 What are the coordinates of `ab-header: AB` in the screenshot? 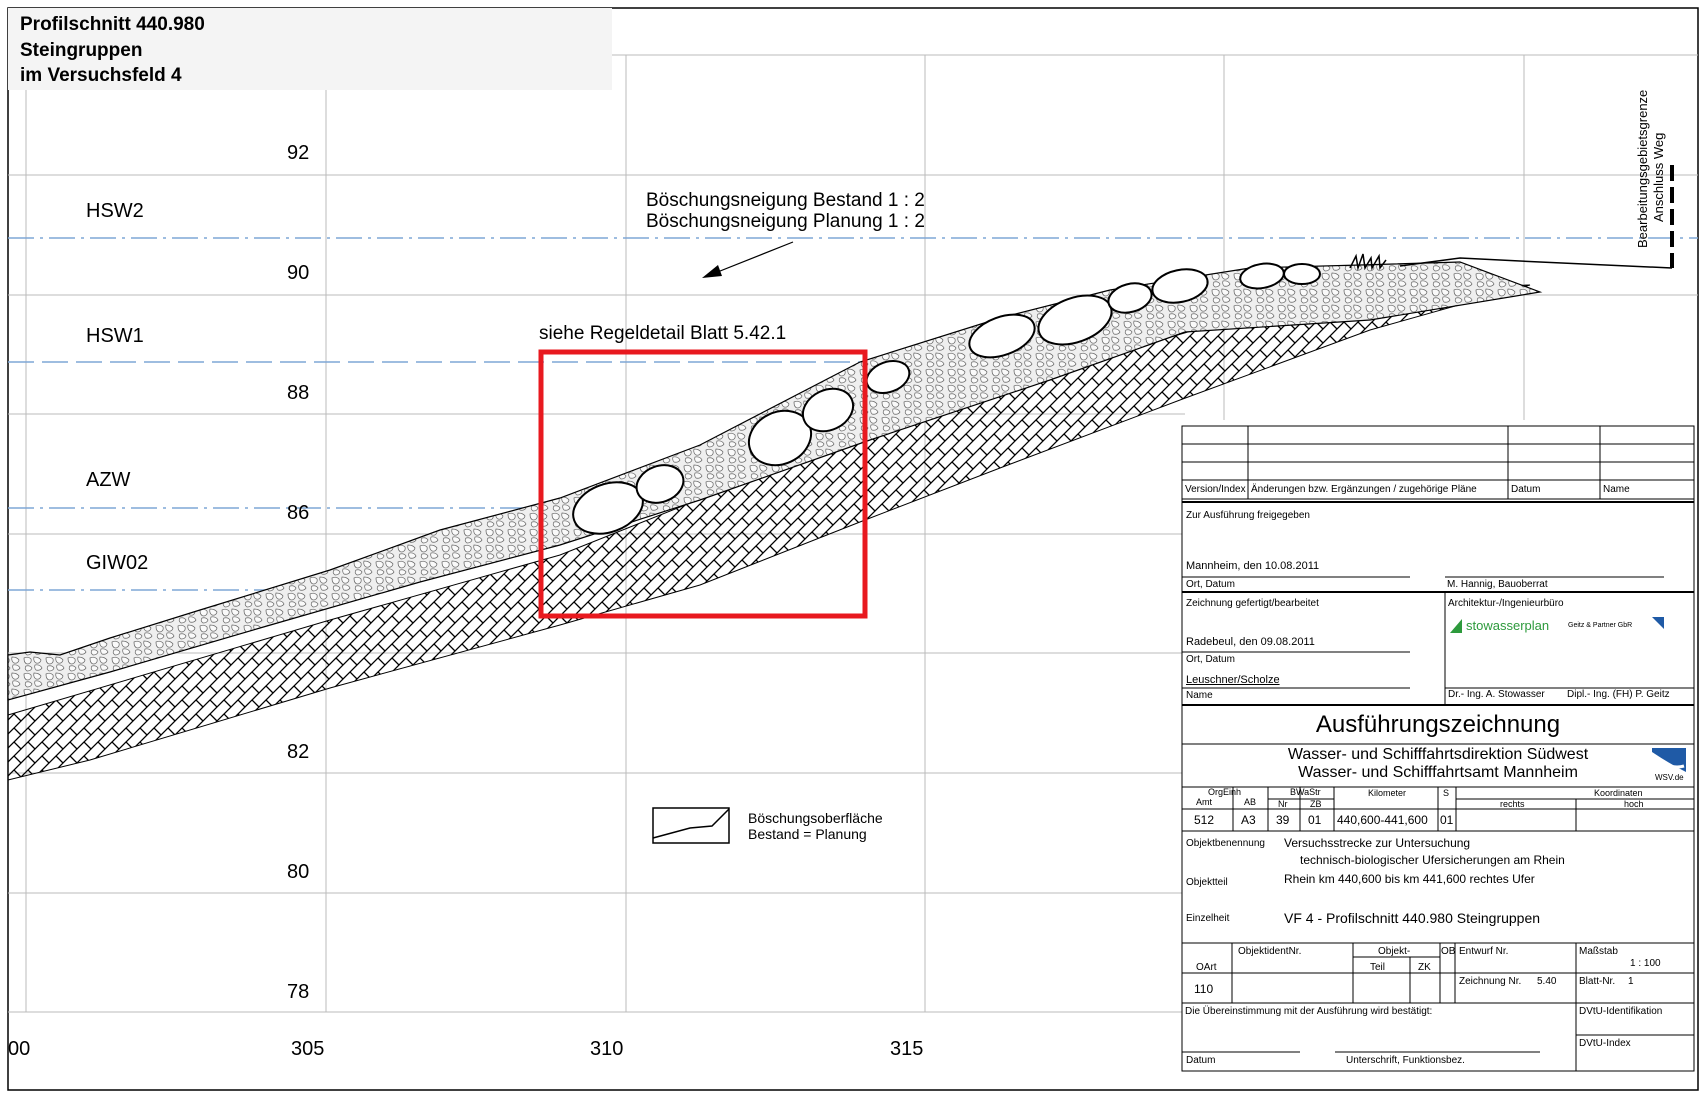 It's located at (1250, 802).